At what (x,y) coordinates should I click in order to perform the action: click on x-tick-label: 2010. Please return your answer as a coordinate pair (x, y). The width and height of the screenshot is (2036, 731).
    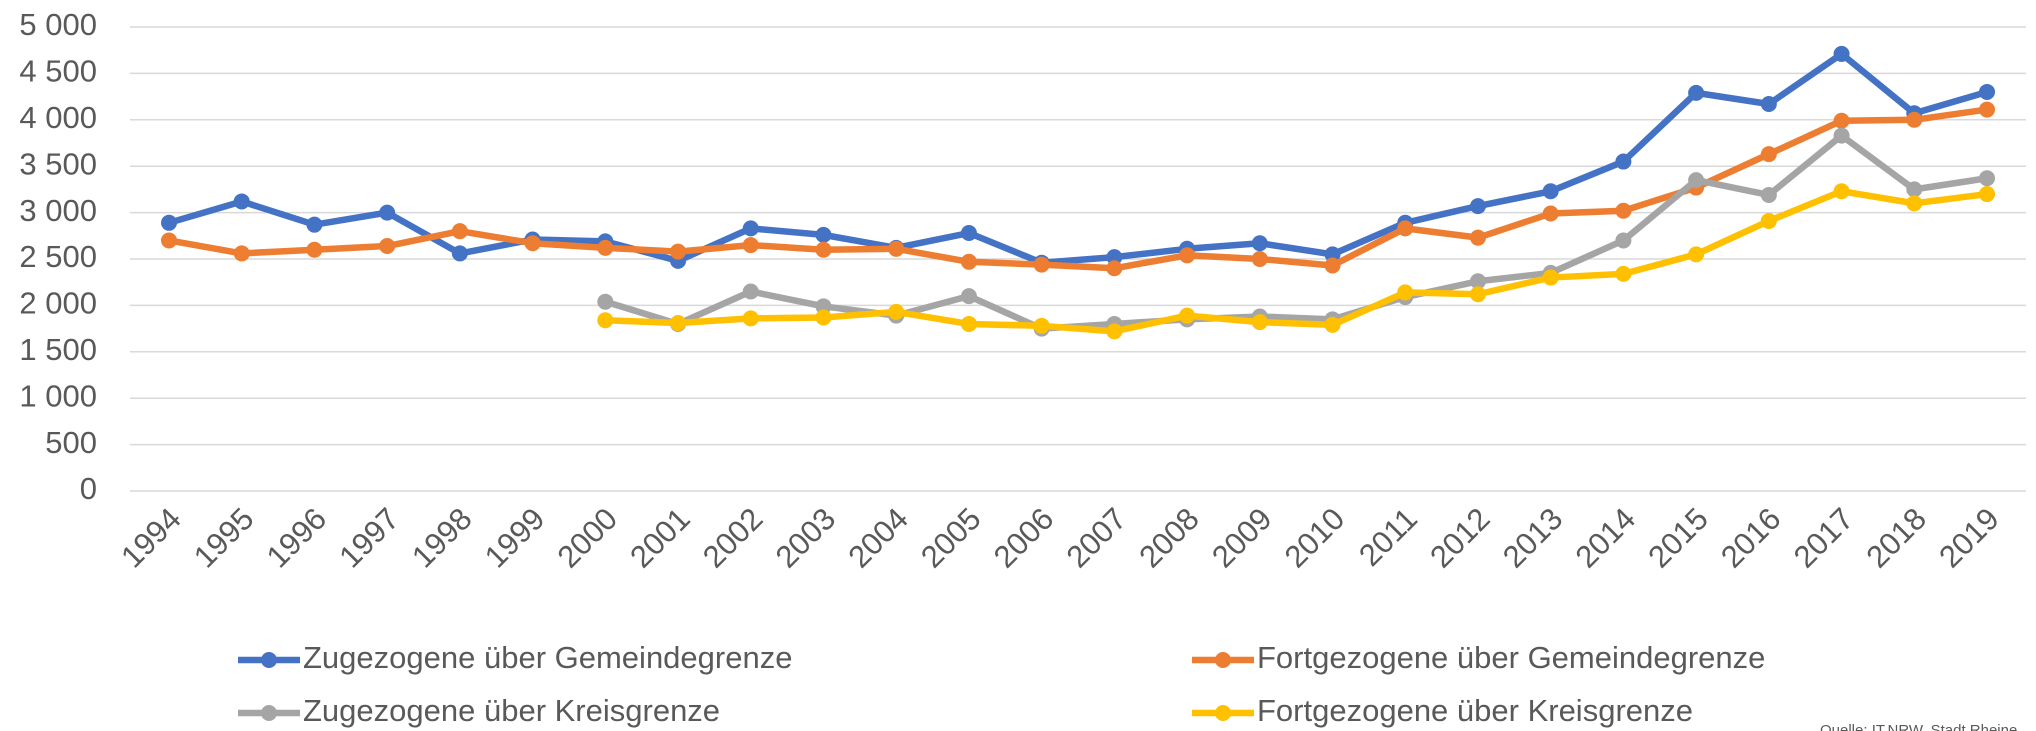
    Looking at the image, I should click on (1315, 538).